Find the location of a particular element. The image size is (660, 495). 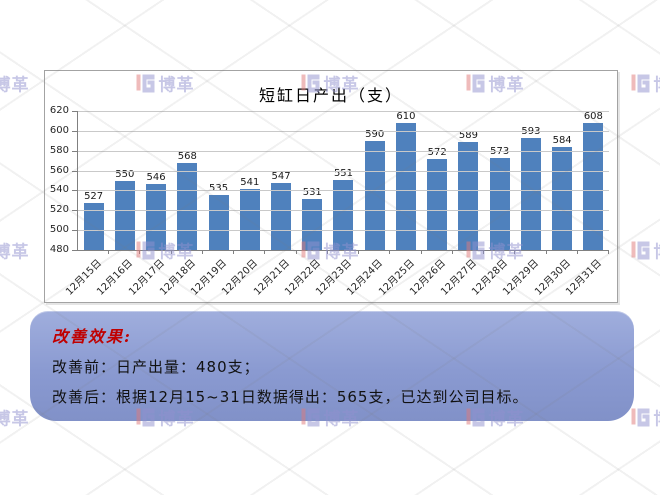

bar-cell: 590 12月24日 is located at coordinates (368, 204).